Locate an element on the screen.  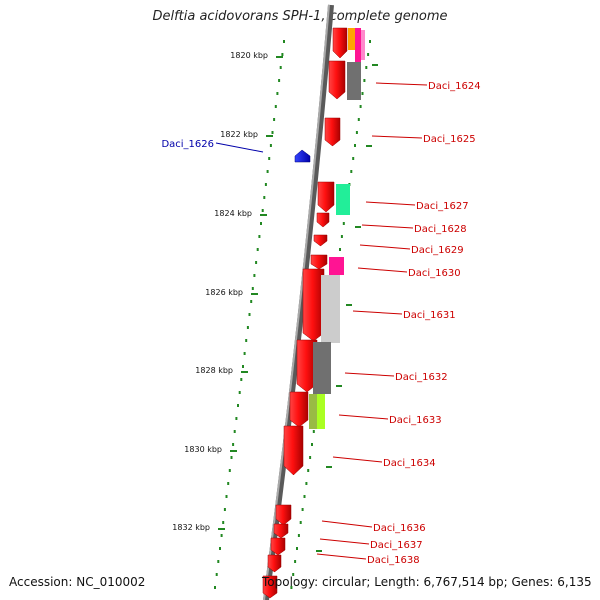
scale-label: 1820 kbp is located at coordinates (249, 55).